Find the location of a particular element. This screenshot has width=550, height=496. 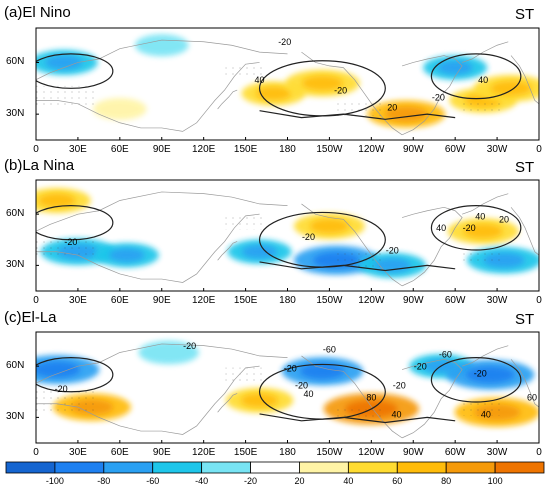

colorbar-label: -20 is located at coordinates (251, 481).